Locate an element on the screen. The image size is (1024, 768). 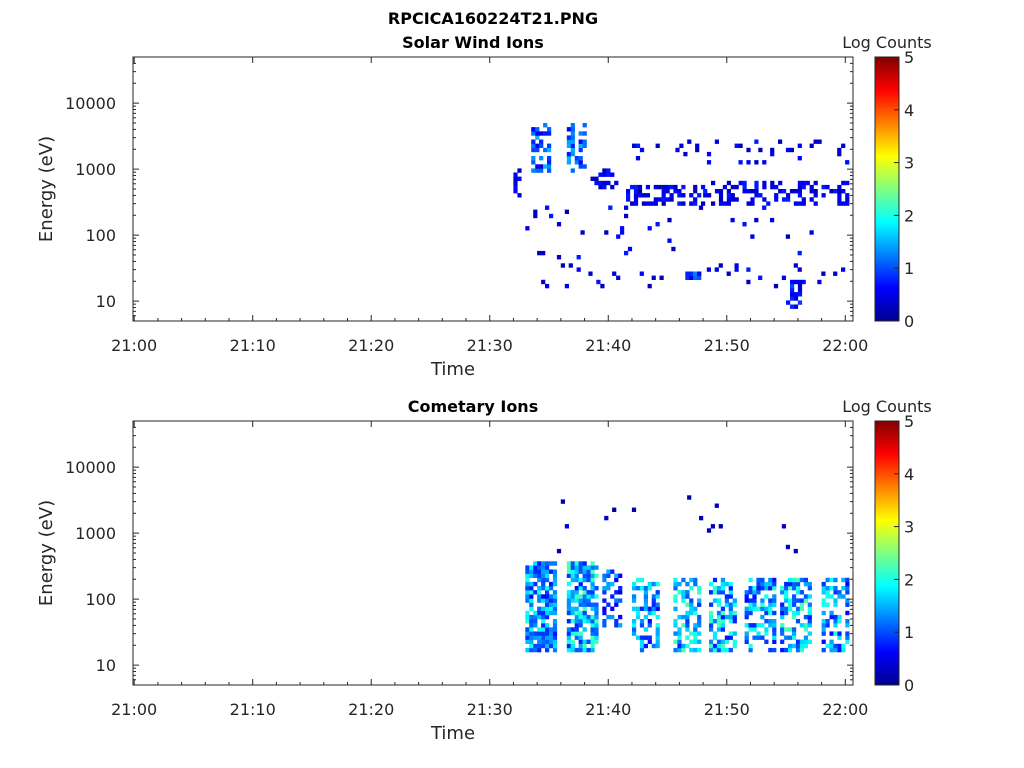
y-tick-label: 100 is located at coordinates (100, 599).